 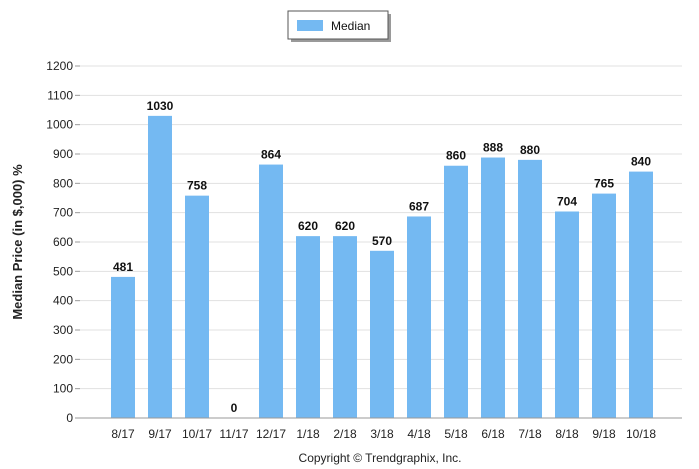 What do you see at coordinates (63, 154) in the screenshot?
I see `y-tick-label: 900` at bounding box center [63, 154].